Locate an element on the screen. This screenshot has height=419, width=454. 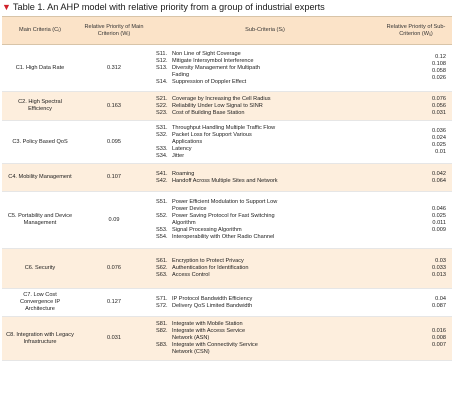
sub-priority-value: 0.058 is located at coordinates (439, 71).